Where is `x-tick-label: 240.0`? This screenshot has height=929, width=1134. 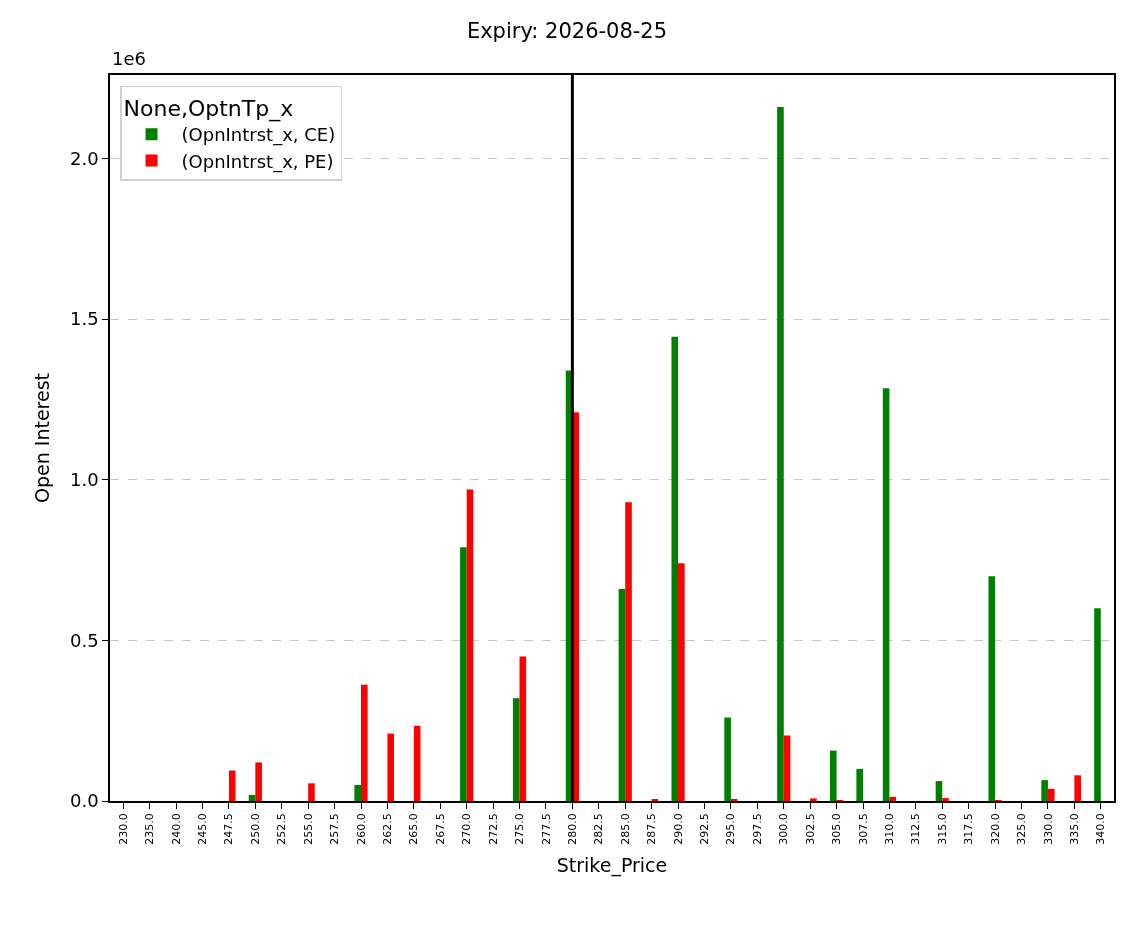 x-tick-label: 240.0 is located at coordinates (176, 829).